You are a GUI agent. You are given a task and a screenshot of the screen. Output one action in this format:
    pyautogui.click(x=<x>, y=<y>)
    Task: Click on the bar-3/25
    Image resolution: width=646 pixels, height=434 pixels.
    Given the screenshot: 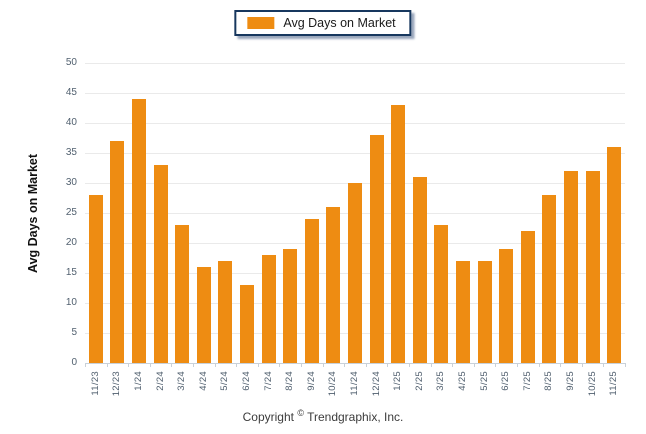 What is the action you would take?
    pyautogui.click(x=441, y=294)
    